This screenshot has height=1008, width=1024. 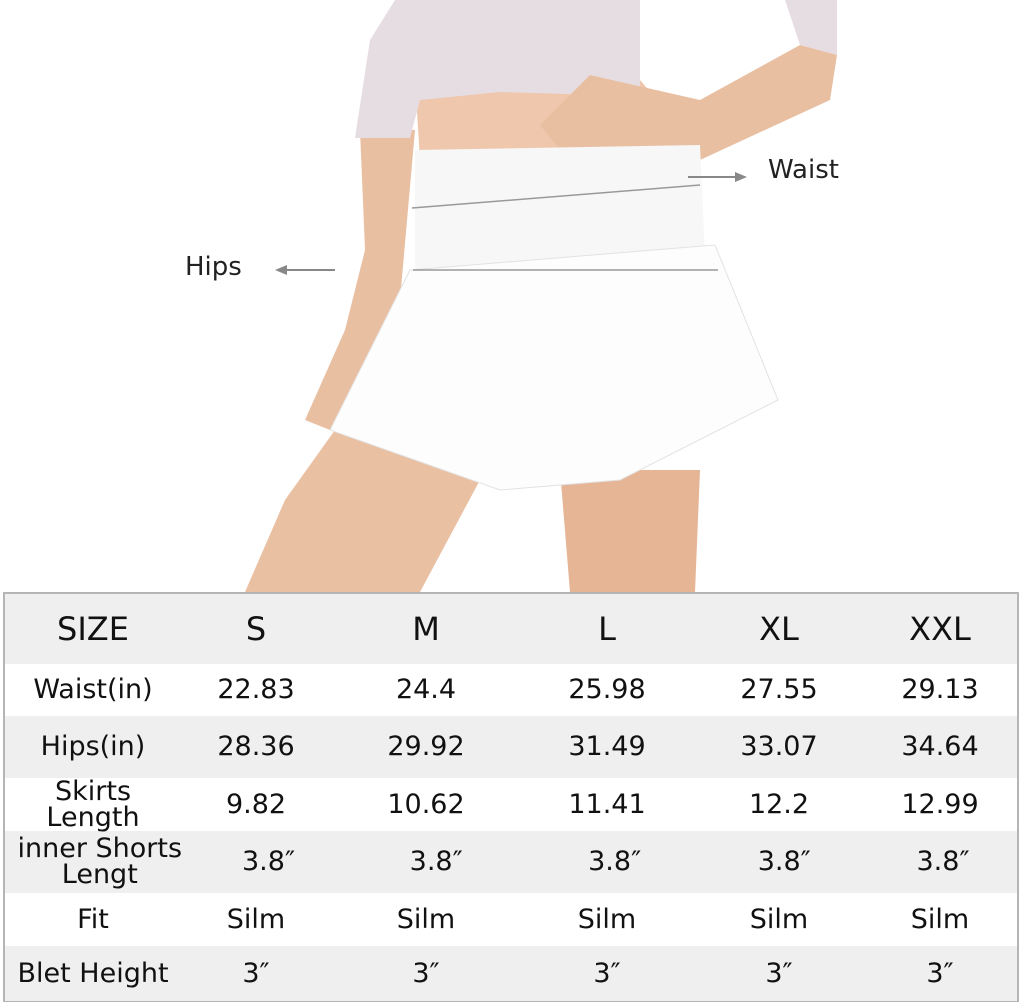 What do you see at coordinates (554, 367) in the screenshot?
I see `skirt-pleats` at bounding box center [554, 367].